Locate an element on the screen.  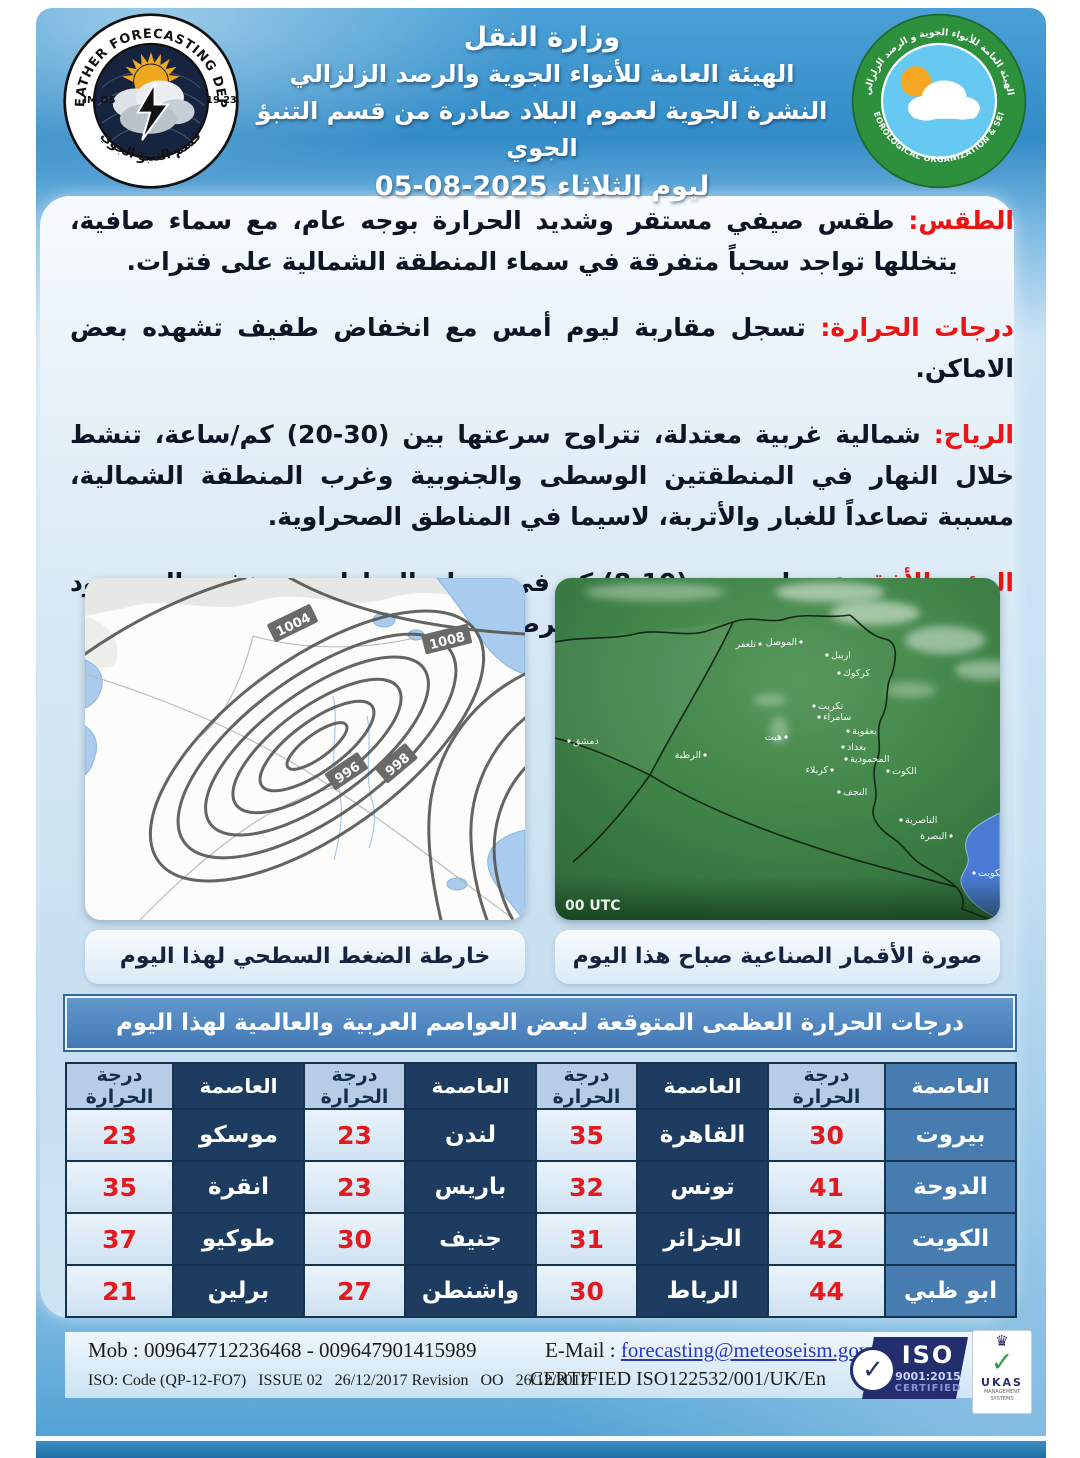
cloud-wisps is located at coordinates (792, 663).